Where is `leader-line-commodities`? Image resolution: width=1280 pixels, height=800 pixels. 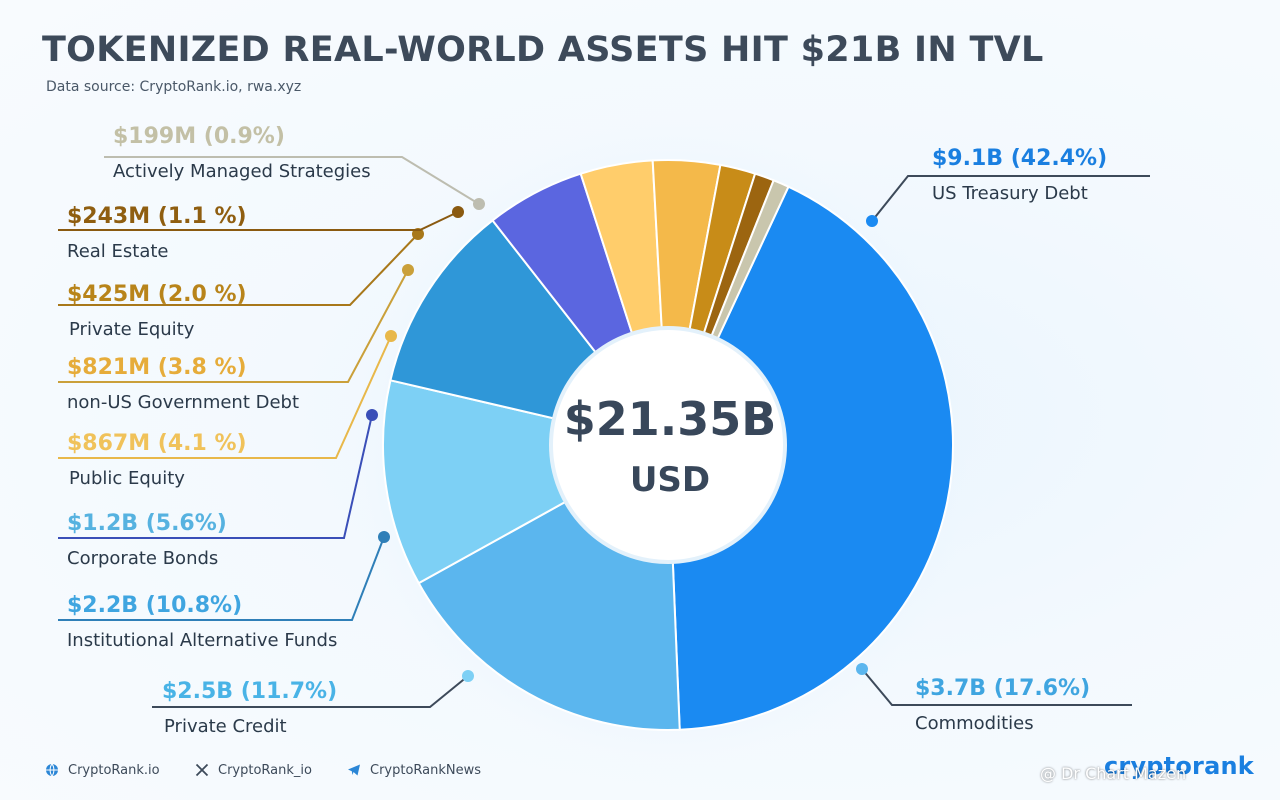
leader-line-commodities is located at coordinates (996, 687).